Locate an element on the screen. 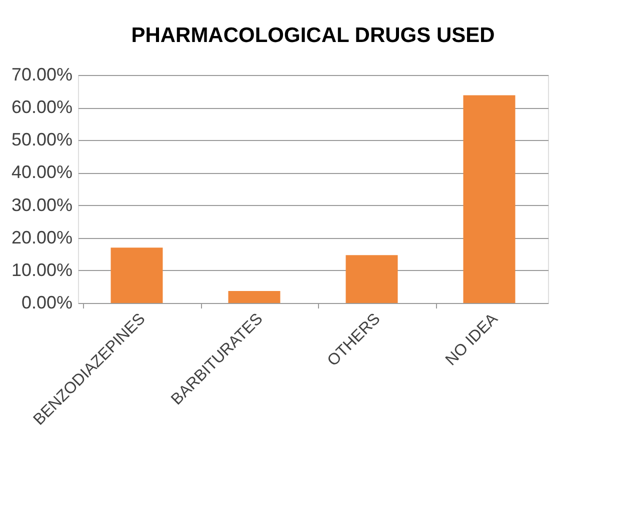 The image size is (618, 516). y-tick-label: 50.00% is located at coordinates (41, 140).